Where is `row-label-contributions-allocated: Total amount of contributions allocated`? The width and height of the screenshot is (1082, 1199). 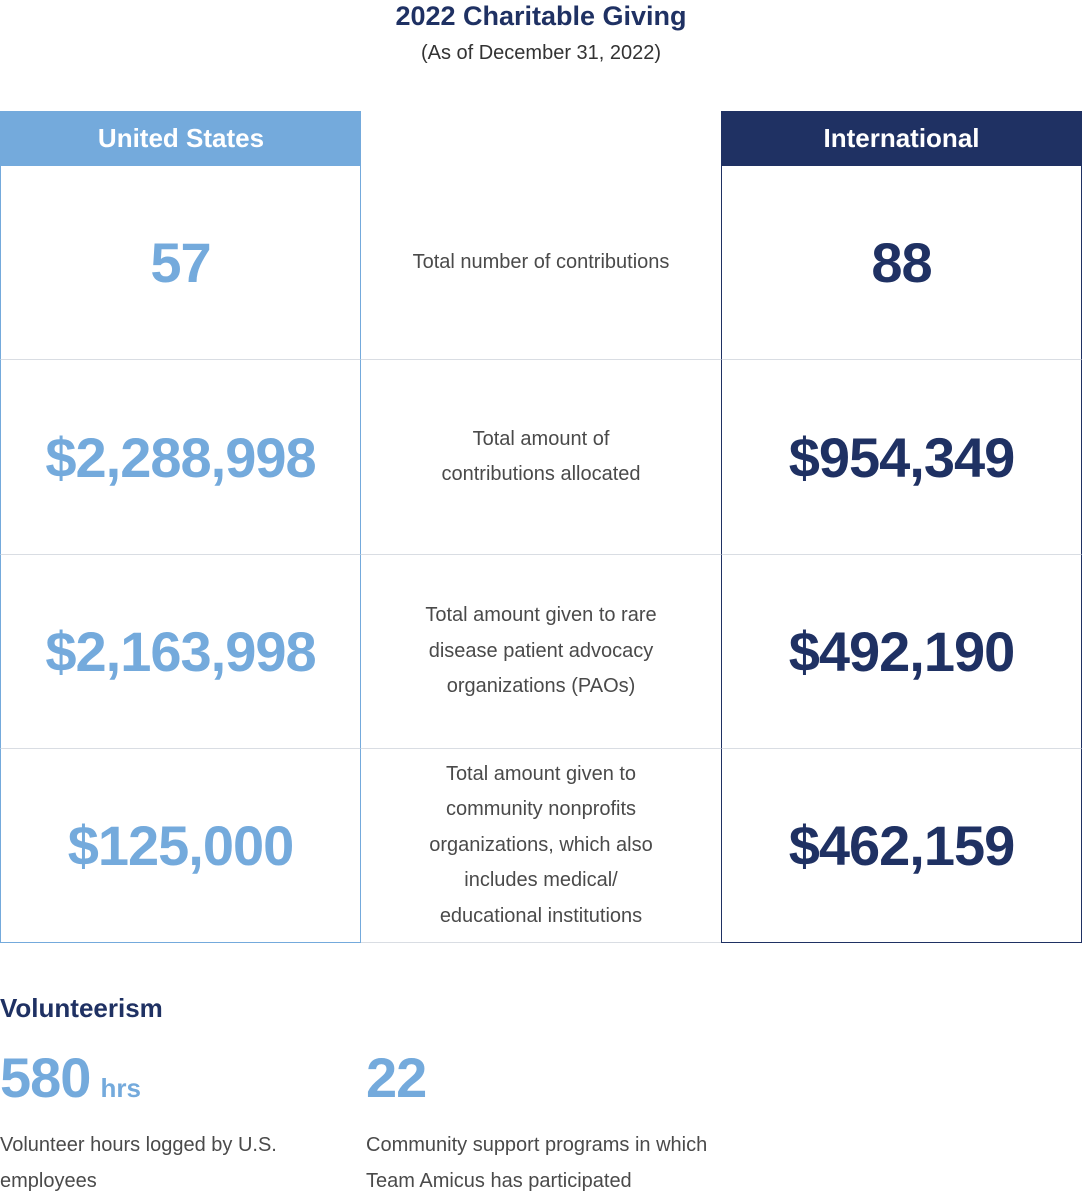
row-label-contributions-allocated: Total amount of contributions allocated is located at coordinates (541, 457).